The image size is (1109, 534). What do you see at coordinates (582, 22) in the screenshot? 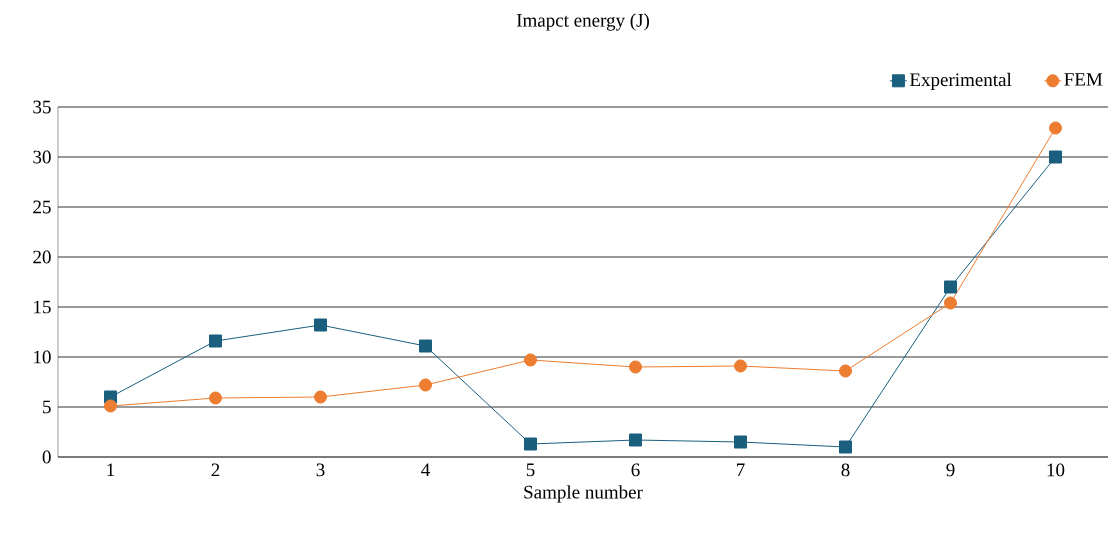
I see `chart-title: Imapct energy (J)` at bounding box center [582, 22].